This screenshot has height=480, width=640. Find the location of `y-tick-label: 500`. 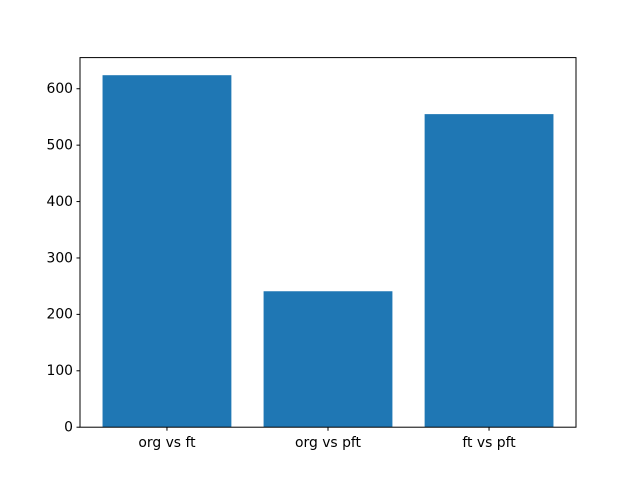

y-tick-label: 500 is located at coordinates (59, 145).